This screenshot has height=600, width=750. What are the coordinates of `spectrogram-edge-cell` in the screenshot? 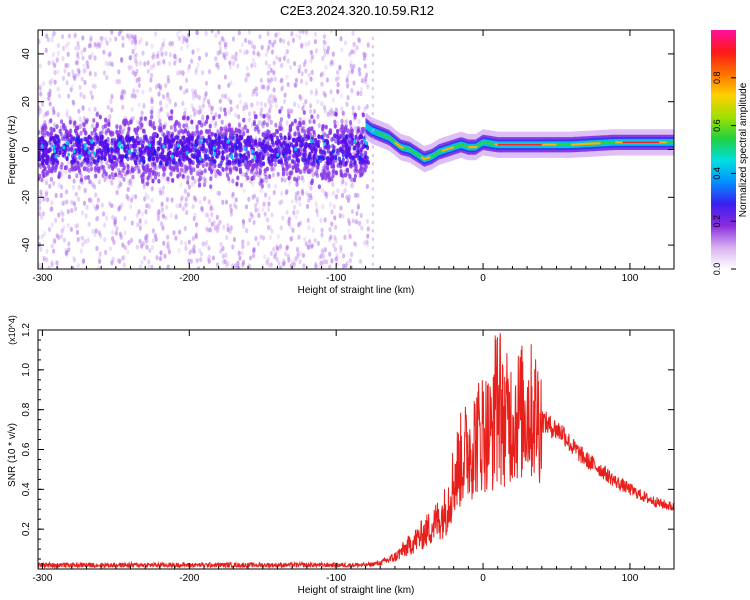 It's located at (373, 38).